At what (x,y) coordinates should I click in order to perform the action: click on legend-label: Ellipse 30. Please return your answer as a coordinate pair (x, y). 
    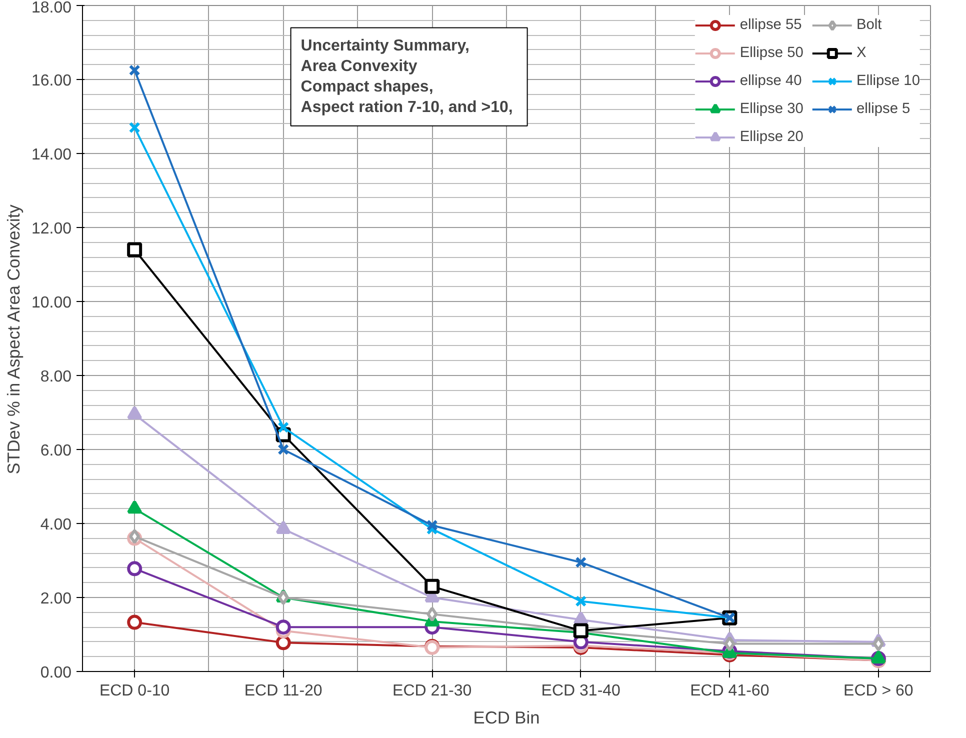
    Looking at the image, I should click on (772, 109).